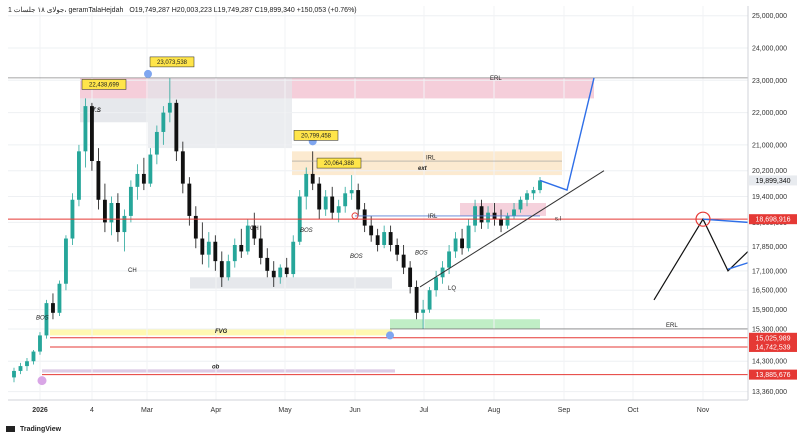 The width and height of the screenshot is (800, 440). I want to click on x-tick-label: Nov, so click(703, 410).